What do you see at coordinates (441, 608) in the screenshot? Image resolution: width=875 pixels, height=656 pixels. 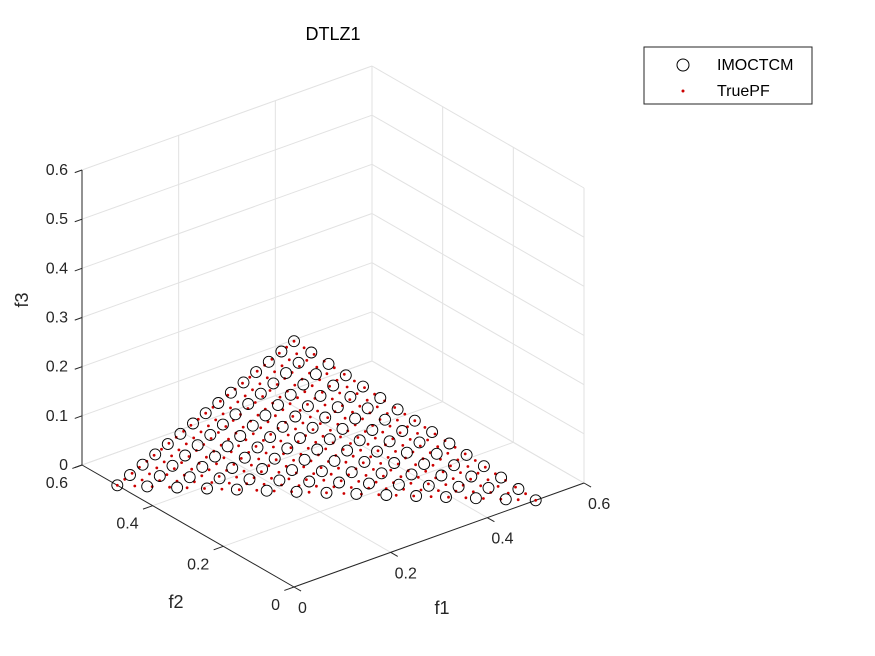 I see `x-axis-label: f1` at bounding box center [441, 608].